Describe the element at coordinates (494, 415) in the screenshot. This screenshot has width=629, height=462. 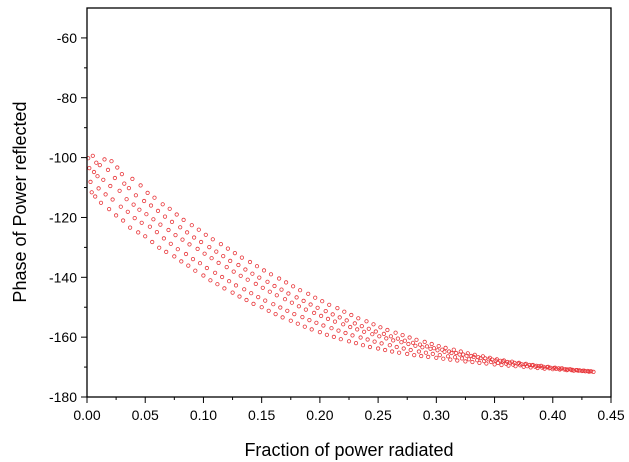
I see `x-tick-label: 0.35` at that location.